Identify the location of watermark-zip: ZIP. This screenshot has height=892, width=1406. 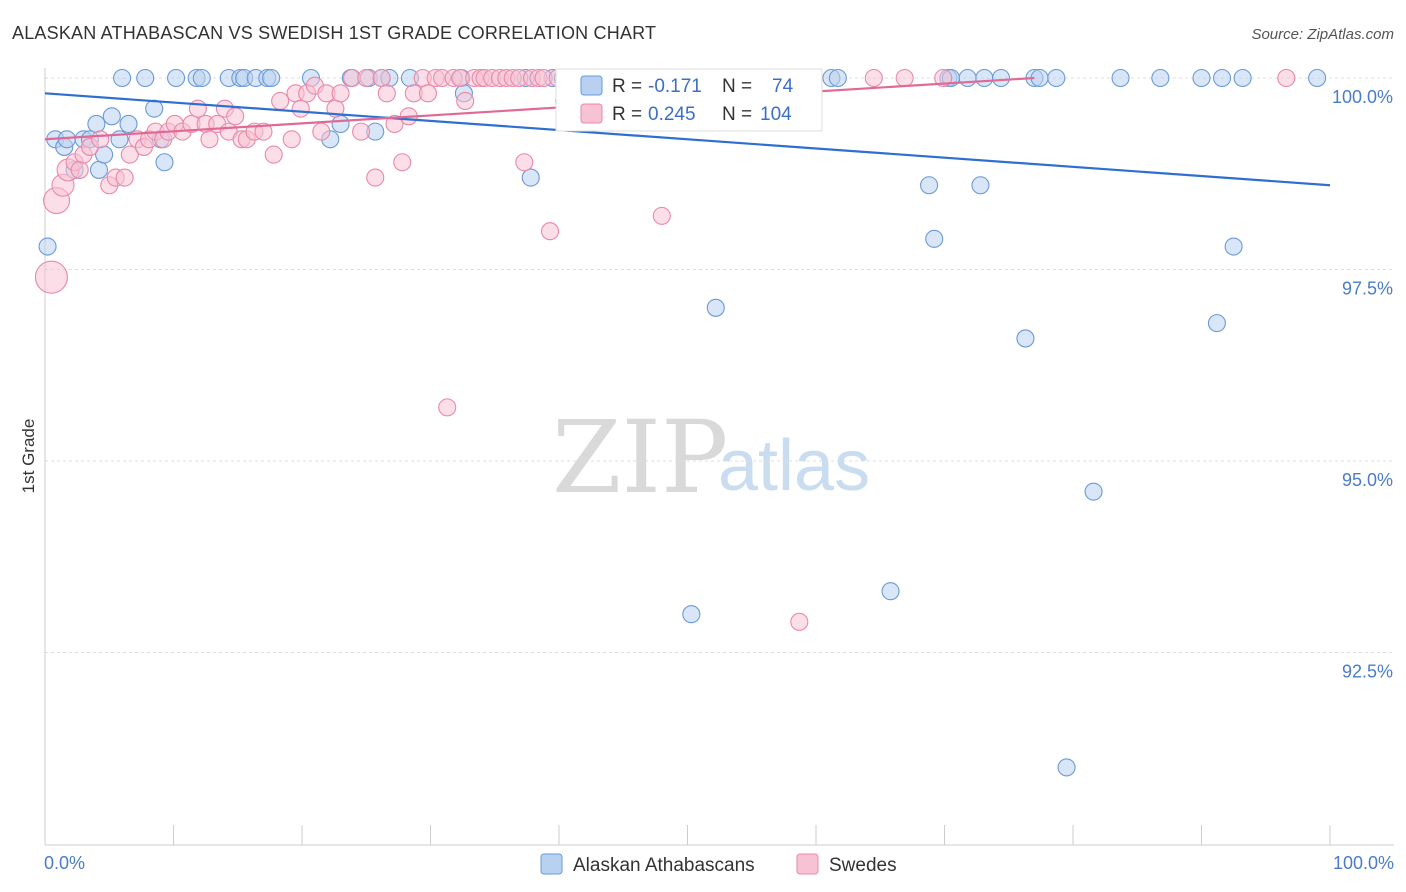
(640, 457).